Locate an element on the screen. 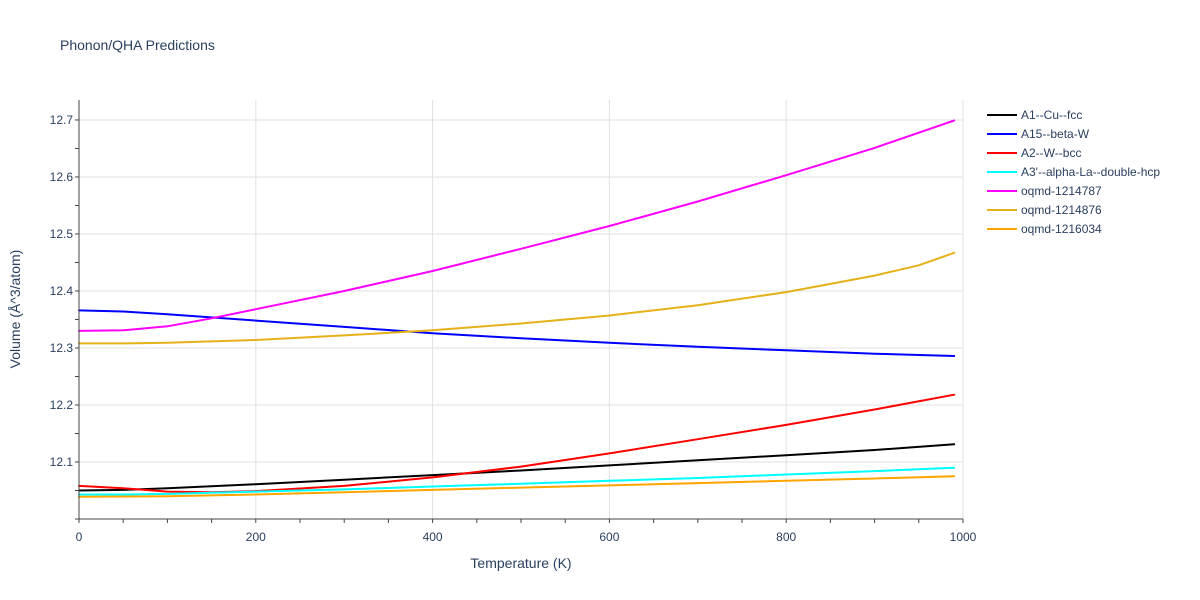 This screenshot has height=600, width=1200. x-tick-label: 1000 is located at coordinates (963, 537).